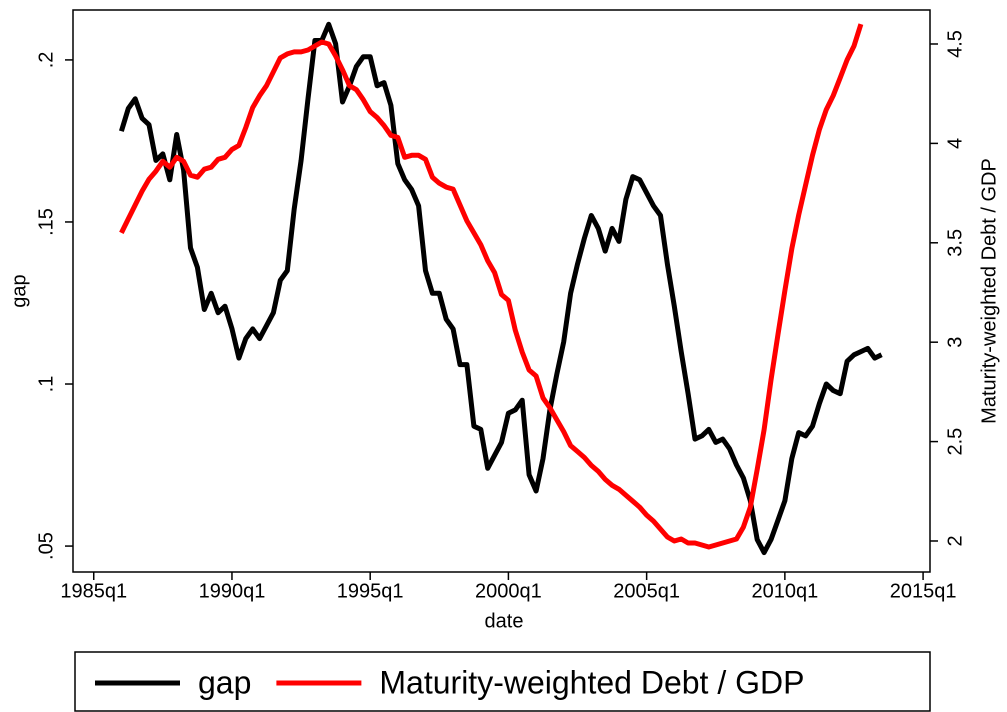 This screenshot has width=1007, height=712. I want to click on y2-tick-label: 2, so click(955, 540).